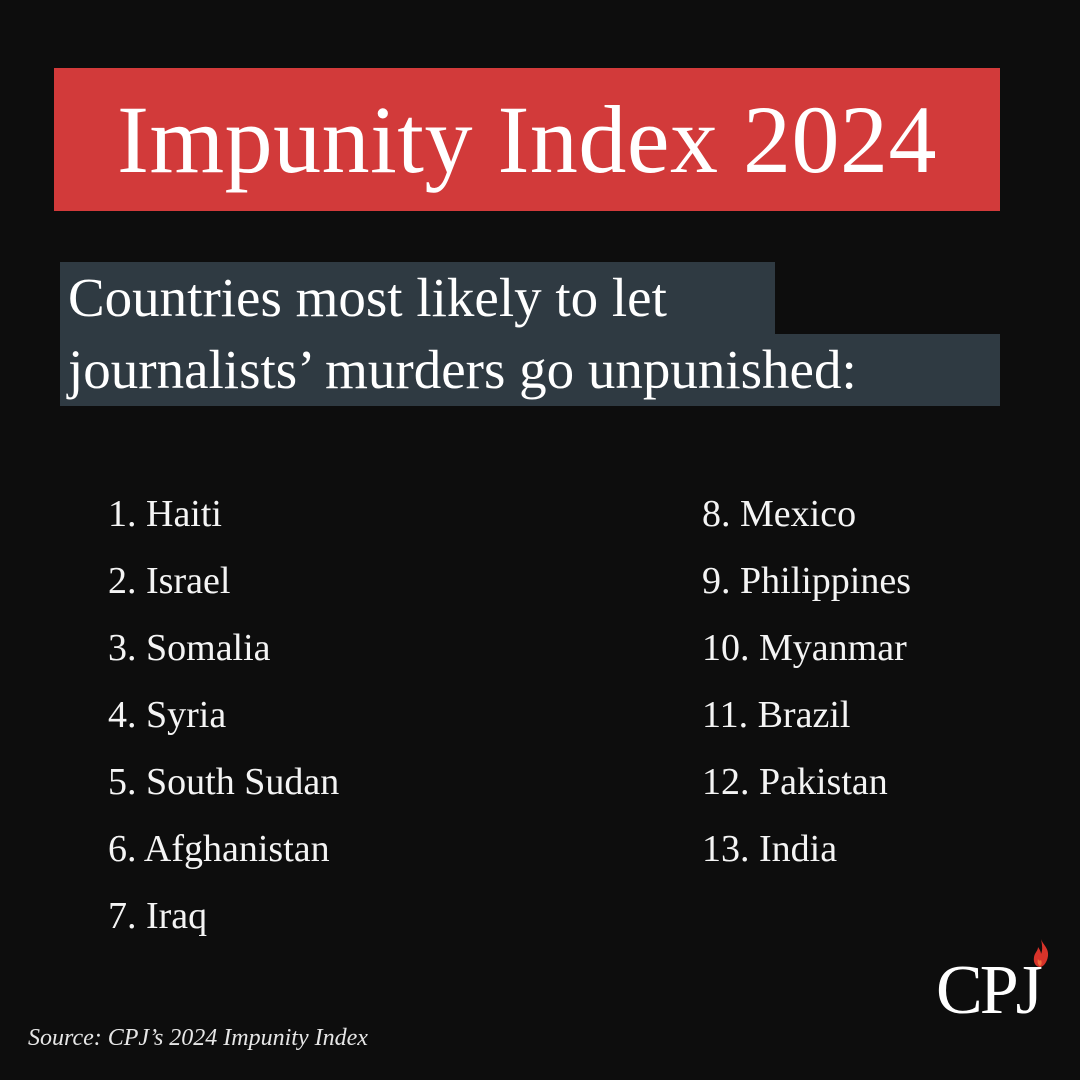  Describe the element at coordinates (779, 514) in the screenshot. I see `list-item: 8. Mexico` at that location.